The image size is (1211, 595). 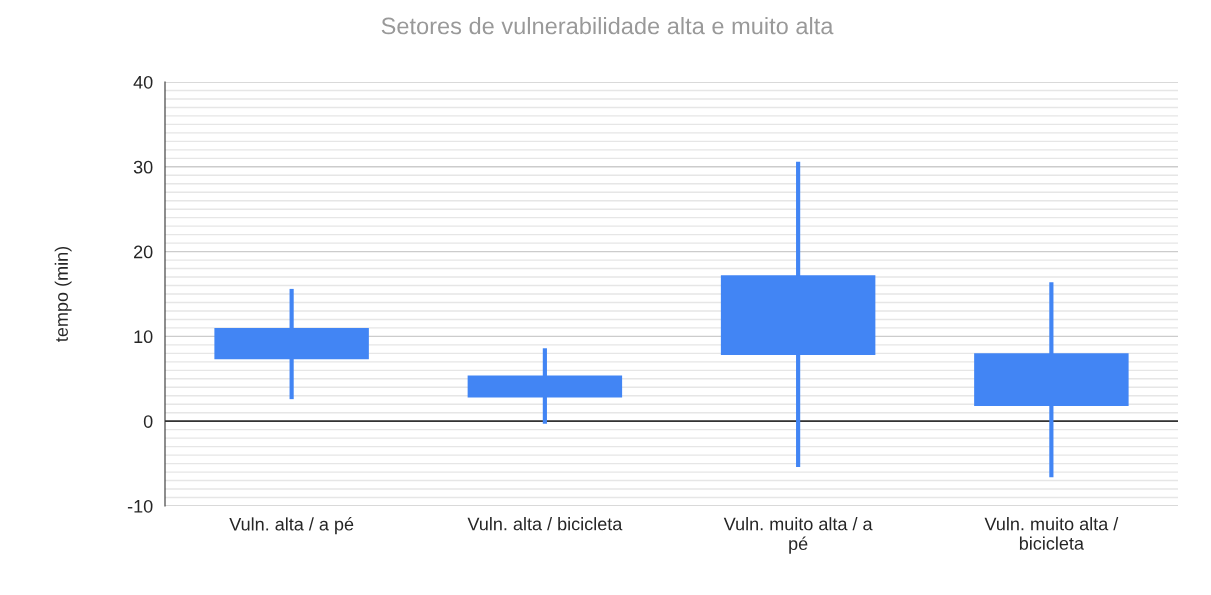 I want to click on x-tick-label: Vuln. alta / bicicleta, so click(x=545, y=524).